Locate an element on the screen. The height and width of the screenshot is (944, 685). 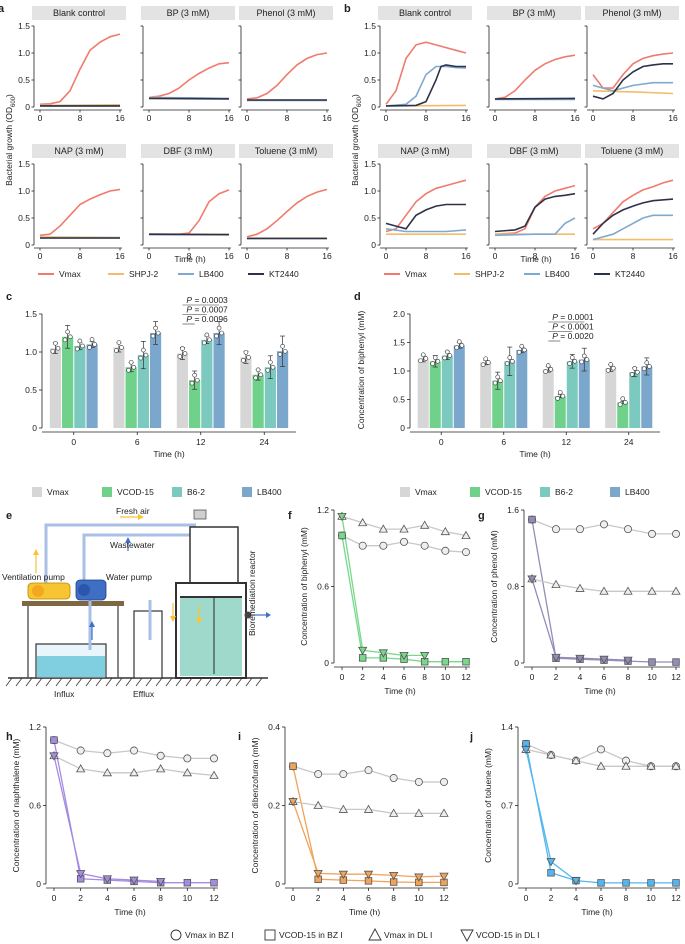
p-value: = 0.0007 is located at coordinates (210, 310).